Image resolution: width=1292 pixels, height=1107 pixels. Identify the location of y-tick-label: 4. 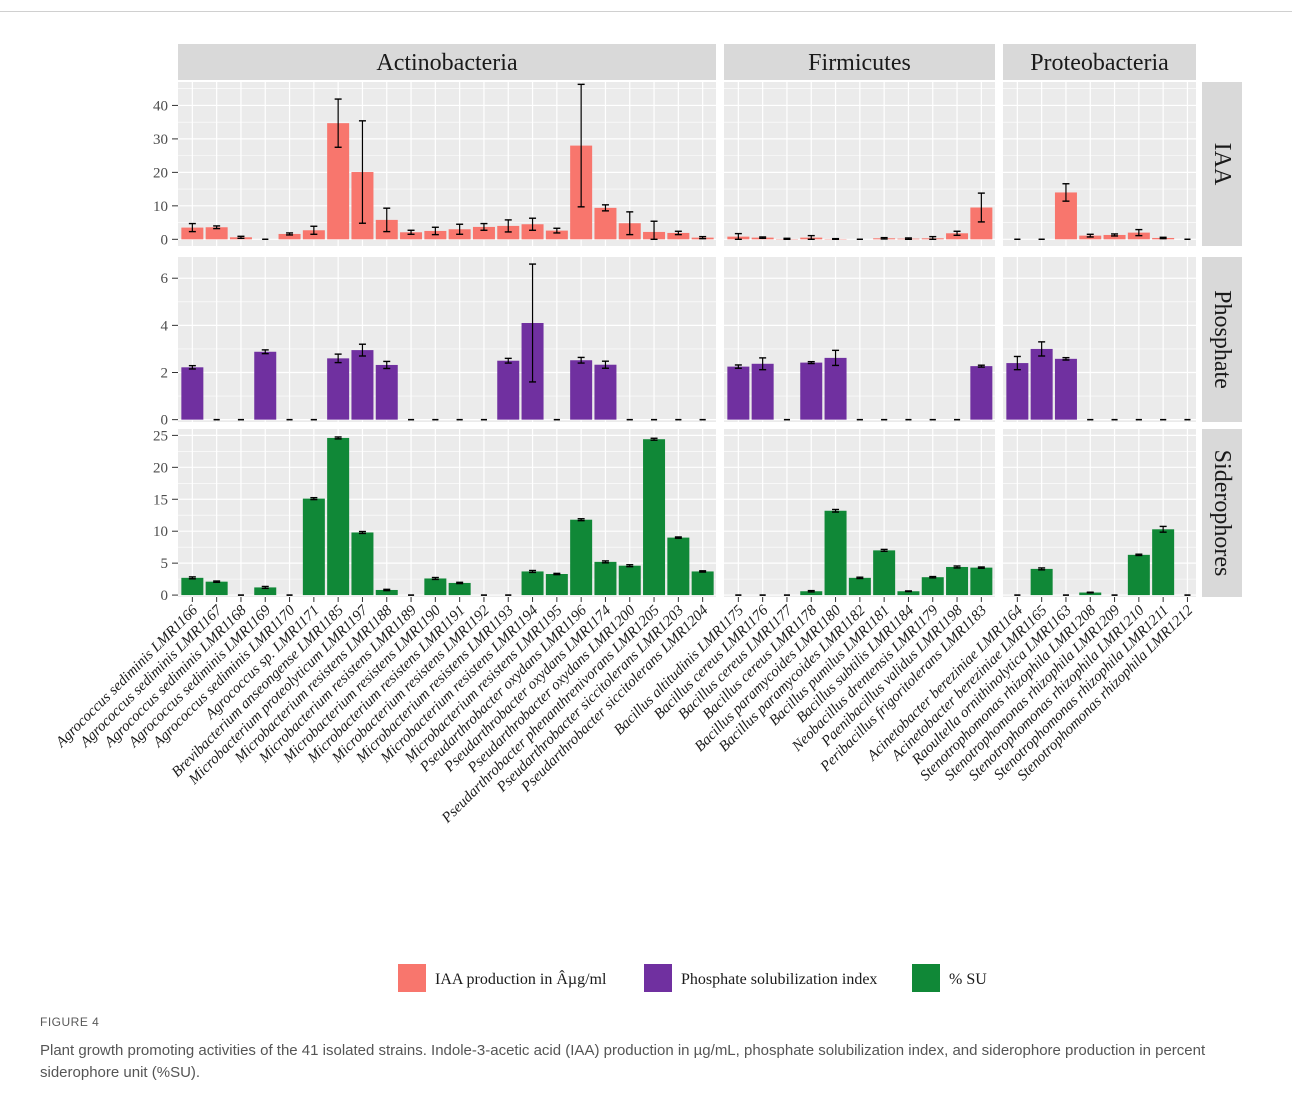
(165, 326).